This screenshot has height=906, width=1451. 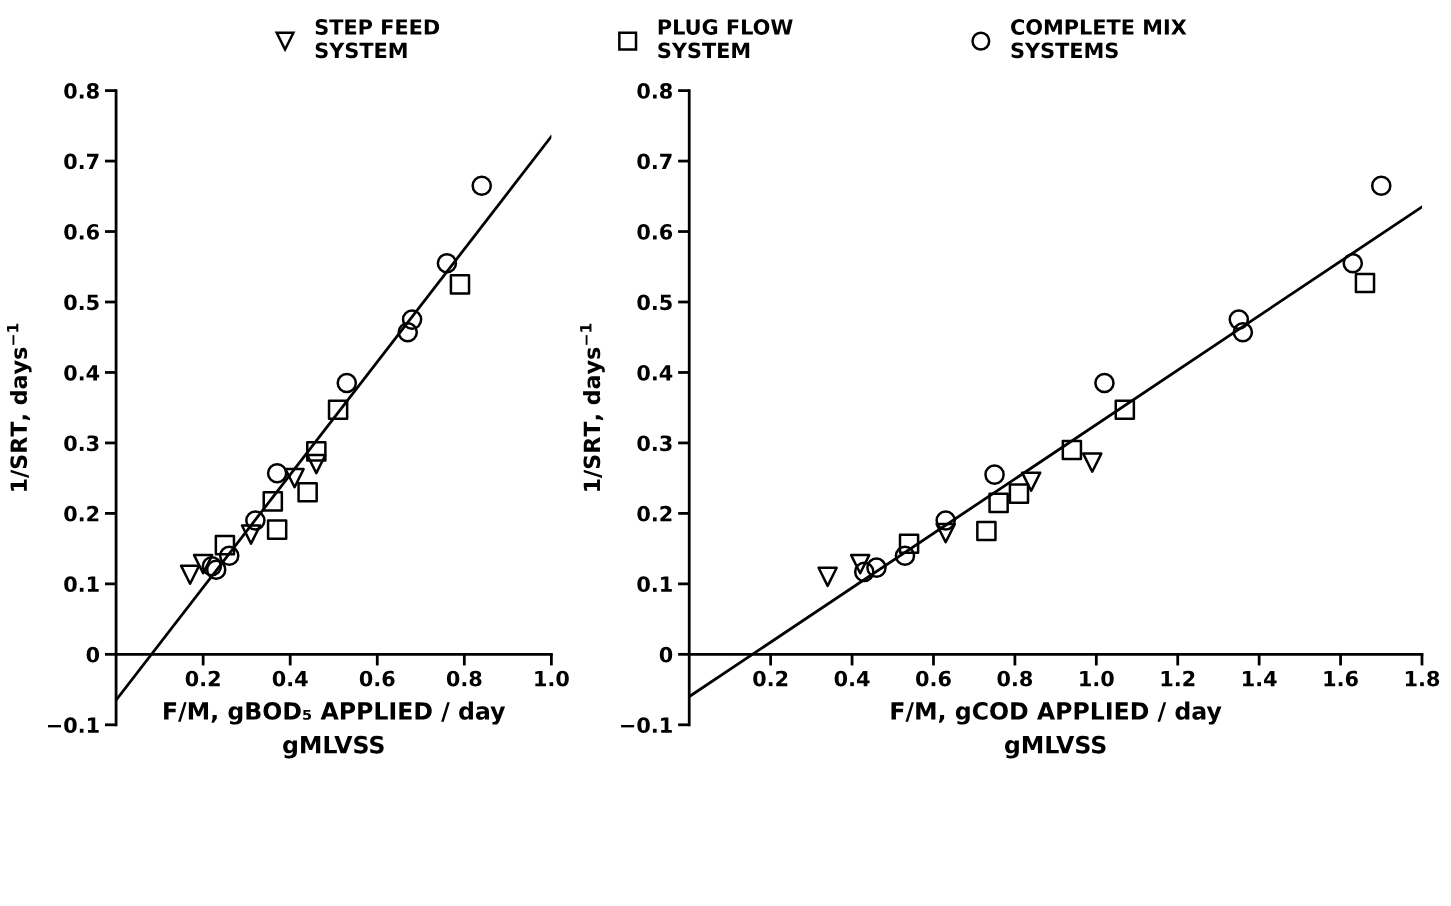 I want to click on x-axis-title: F/M, gBOD₅ APPLIED / day gMLVSS, so click(x=335, y=730).